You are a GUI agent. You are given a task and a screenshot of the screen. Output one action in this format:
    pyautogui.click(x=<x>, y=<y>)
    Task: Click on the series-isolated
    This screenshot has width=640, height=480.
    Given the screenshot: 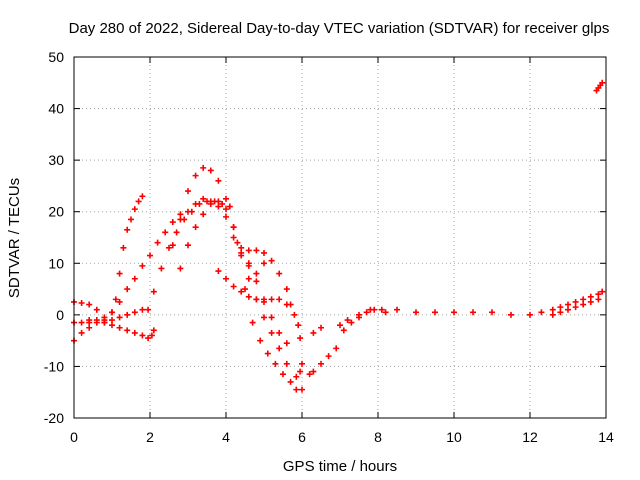 What is the action you would take?
    pyautogui.click(x=307, y=361)
    